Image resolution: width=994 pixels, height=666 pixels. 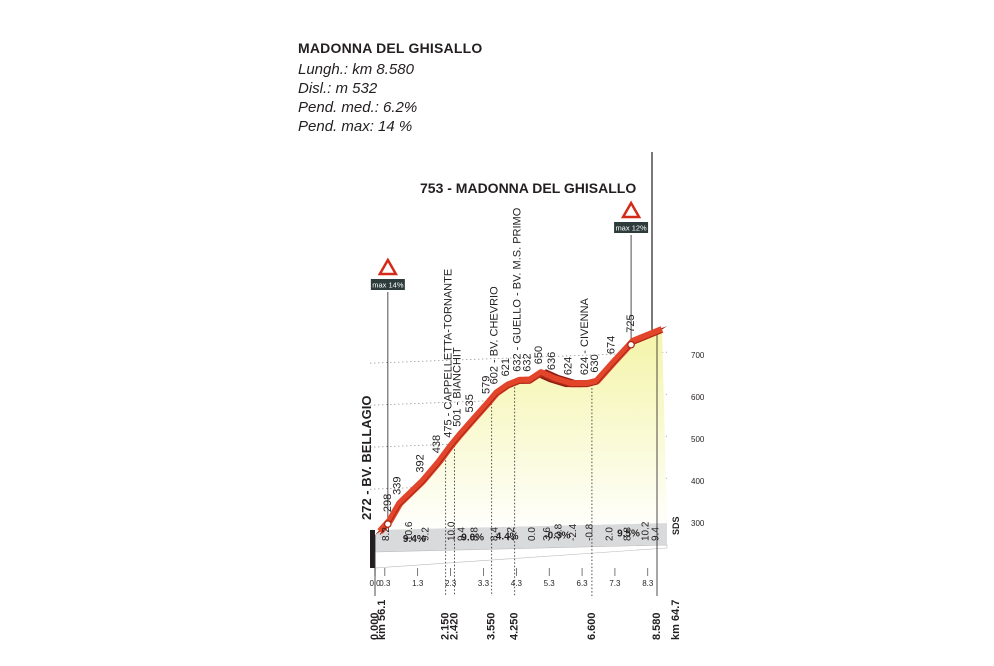 What do you see at coordinates (452, 531) in the screenshot?
I see `slope-label: 10.0` at bounding box center [452, 531].